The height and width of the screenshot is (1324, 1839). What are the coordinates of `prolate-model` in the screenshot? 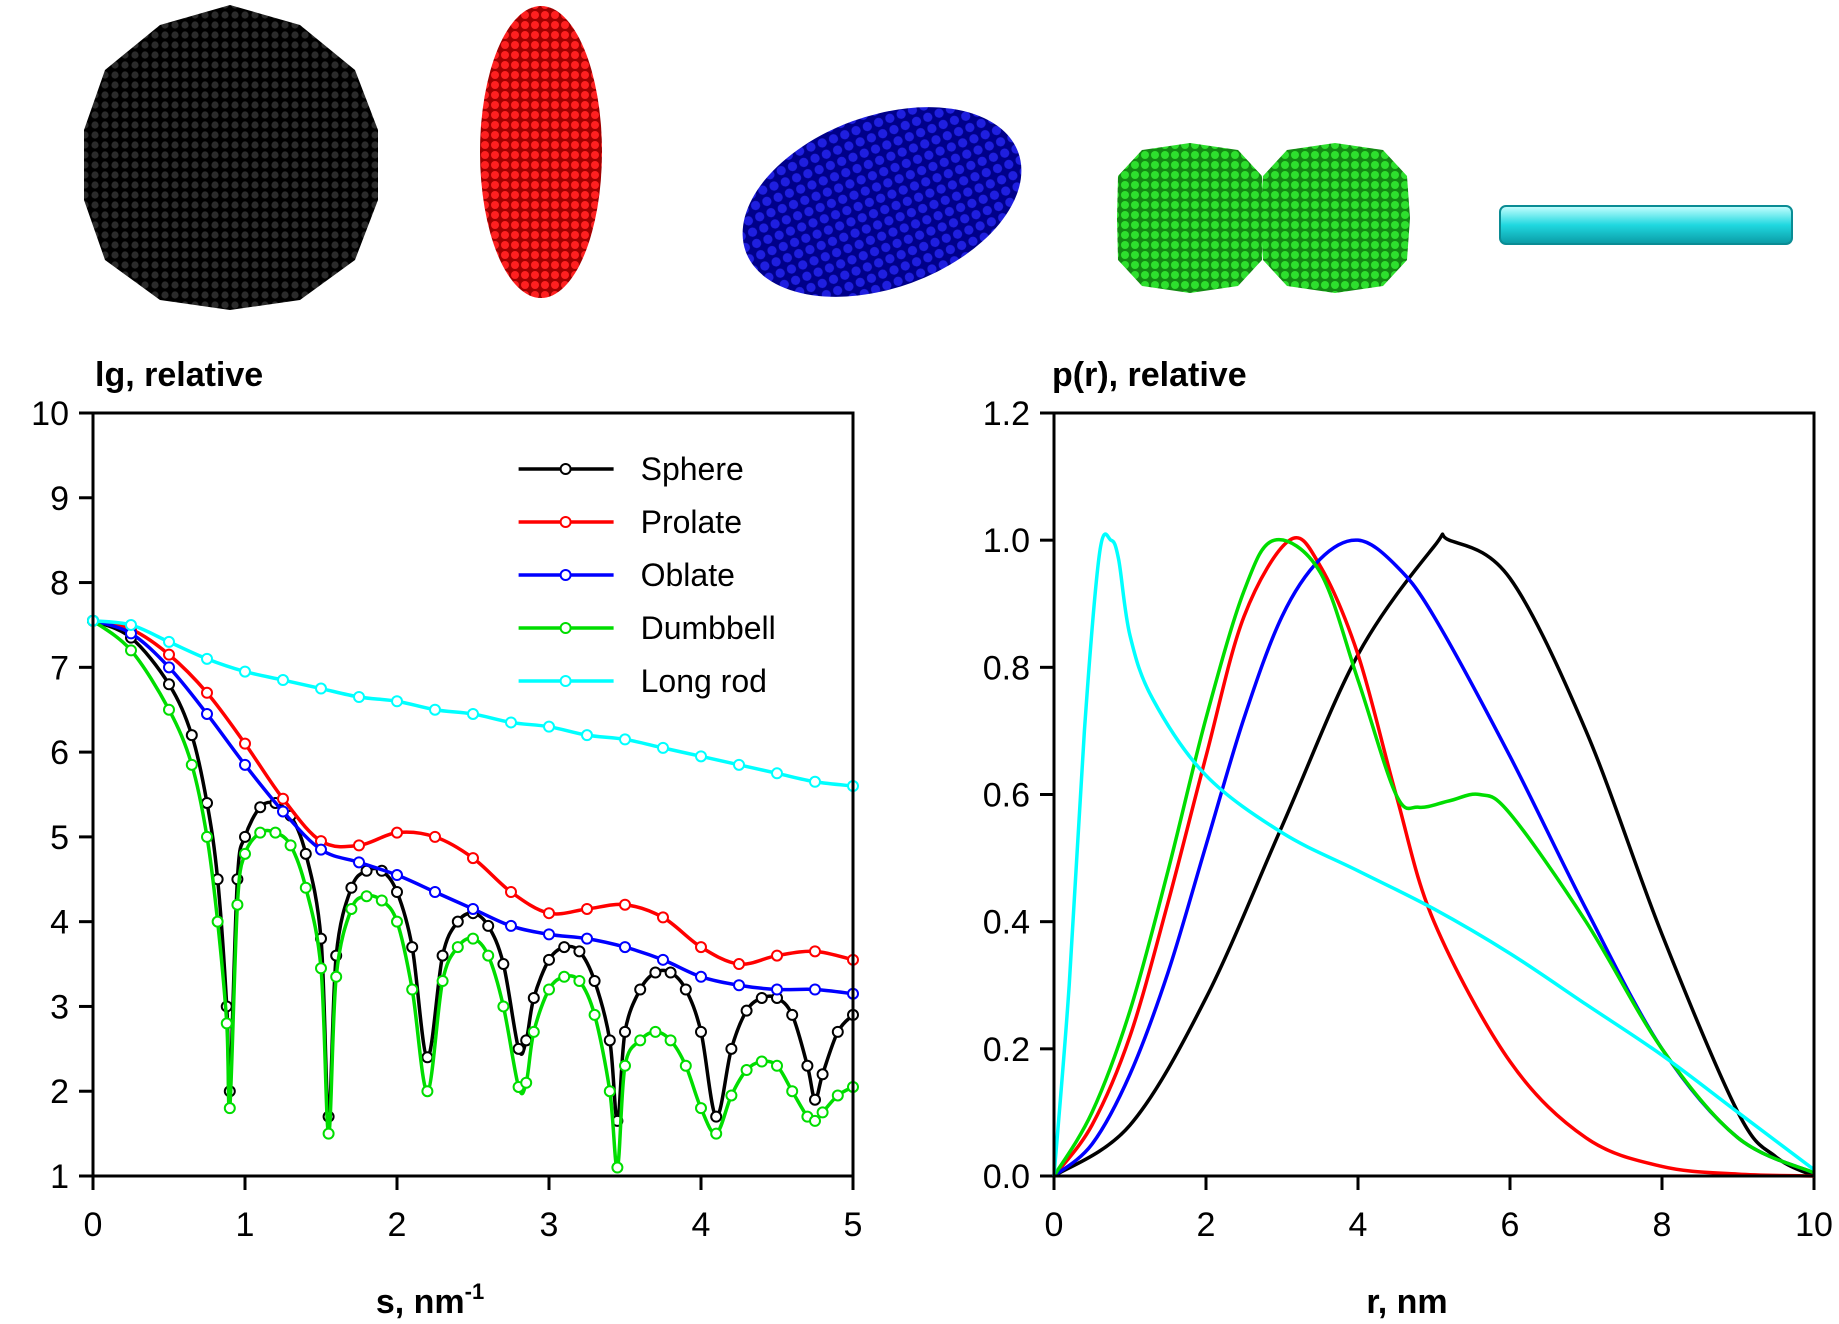 It's located at (541, 152).